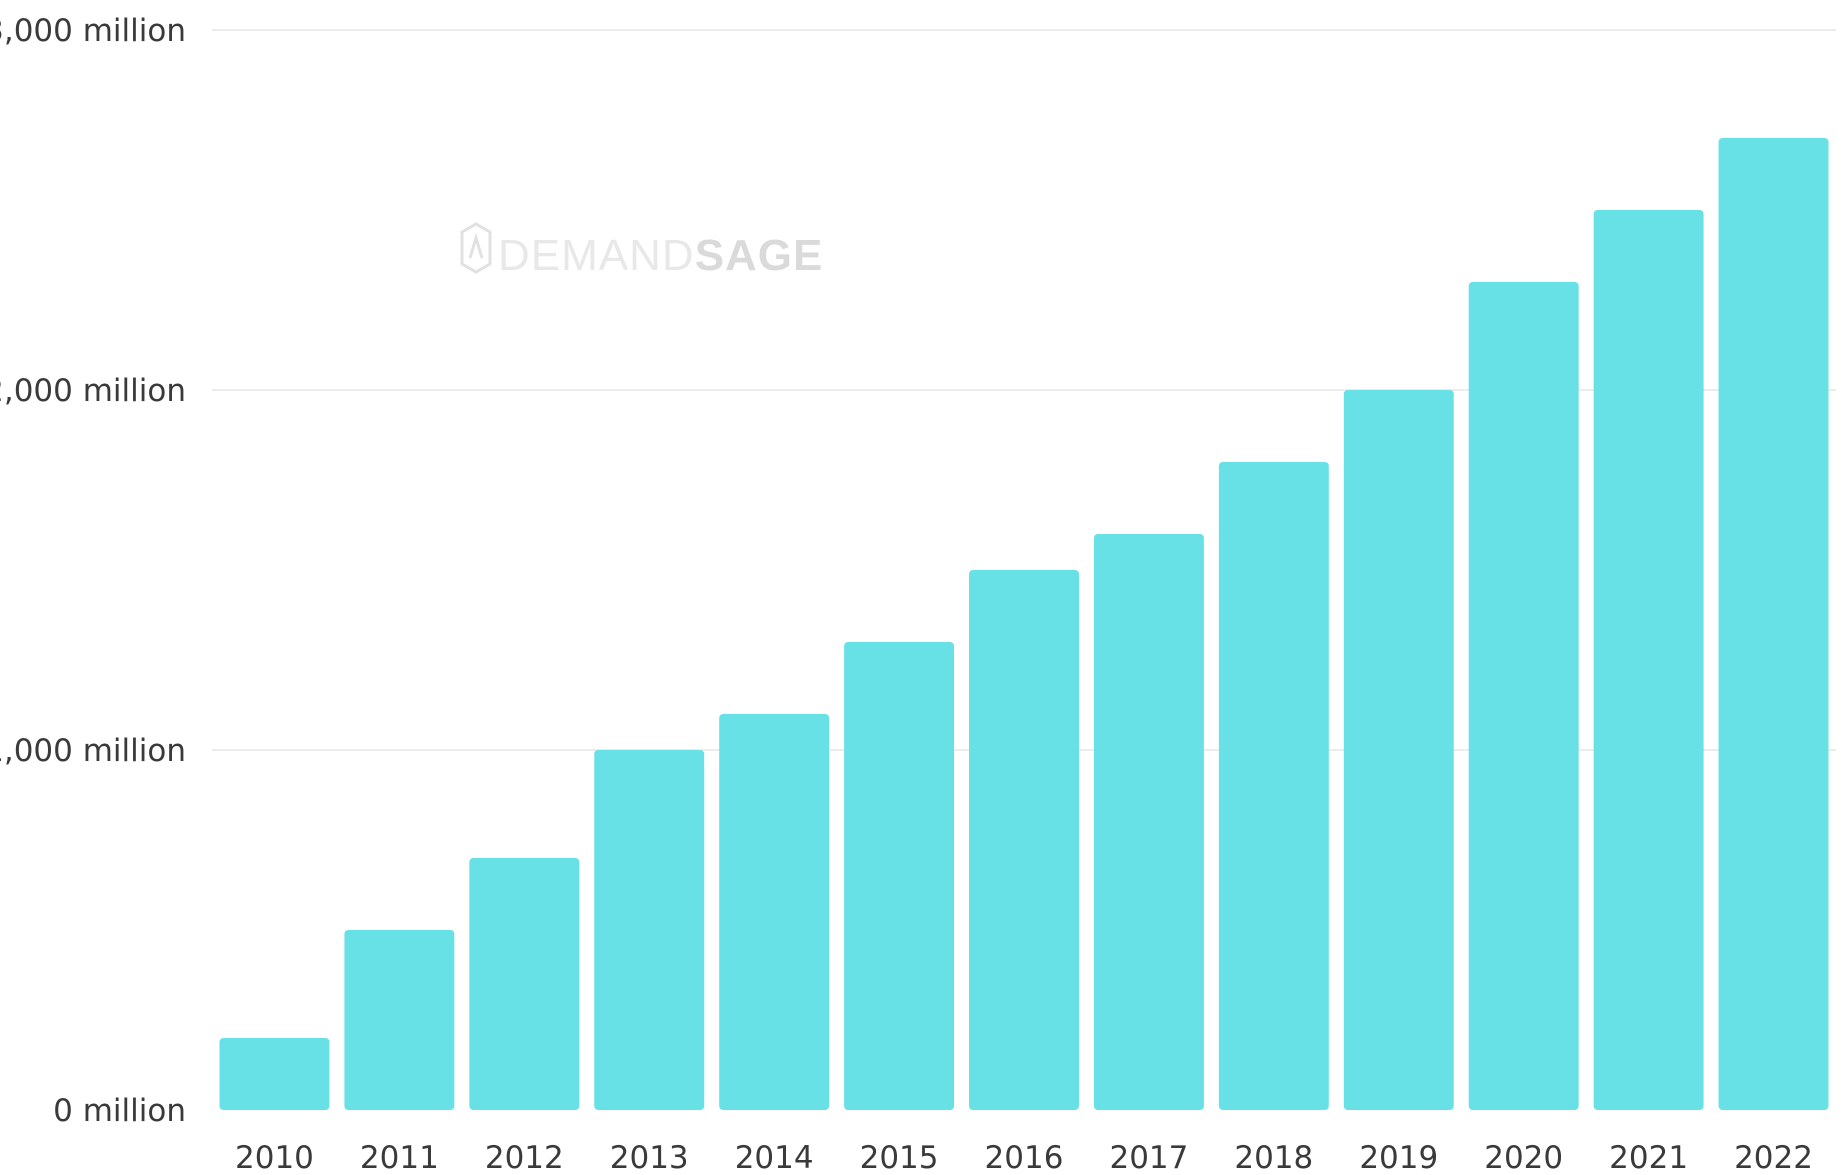  Describe the element at coordinates (899, 1157) in the screenshot. I see `x-tick-label: 2015` at that location.